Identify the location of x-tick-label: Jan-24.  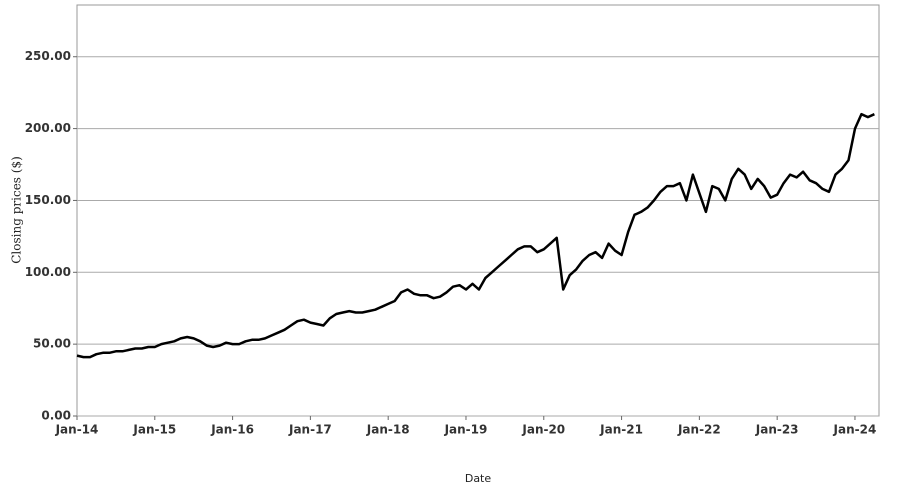
(855, 430).